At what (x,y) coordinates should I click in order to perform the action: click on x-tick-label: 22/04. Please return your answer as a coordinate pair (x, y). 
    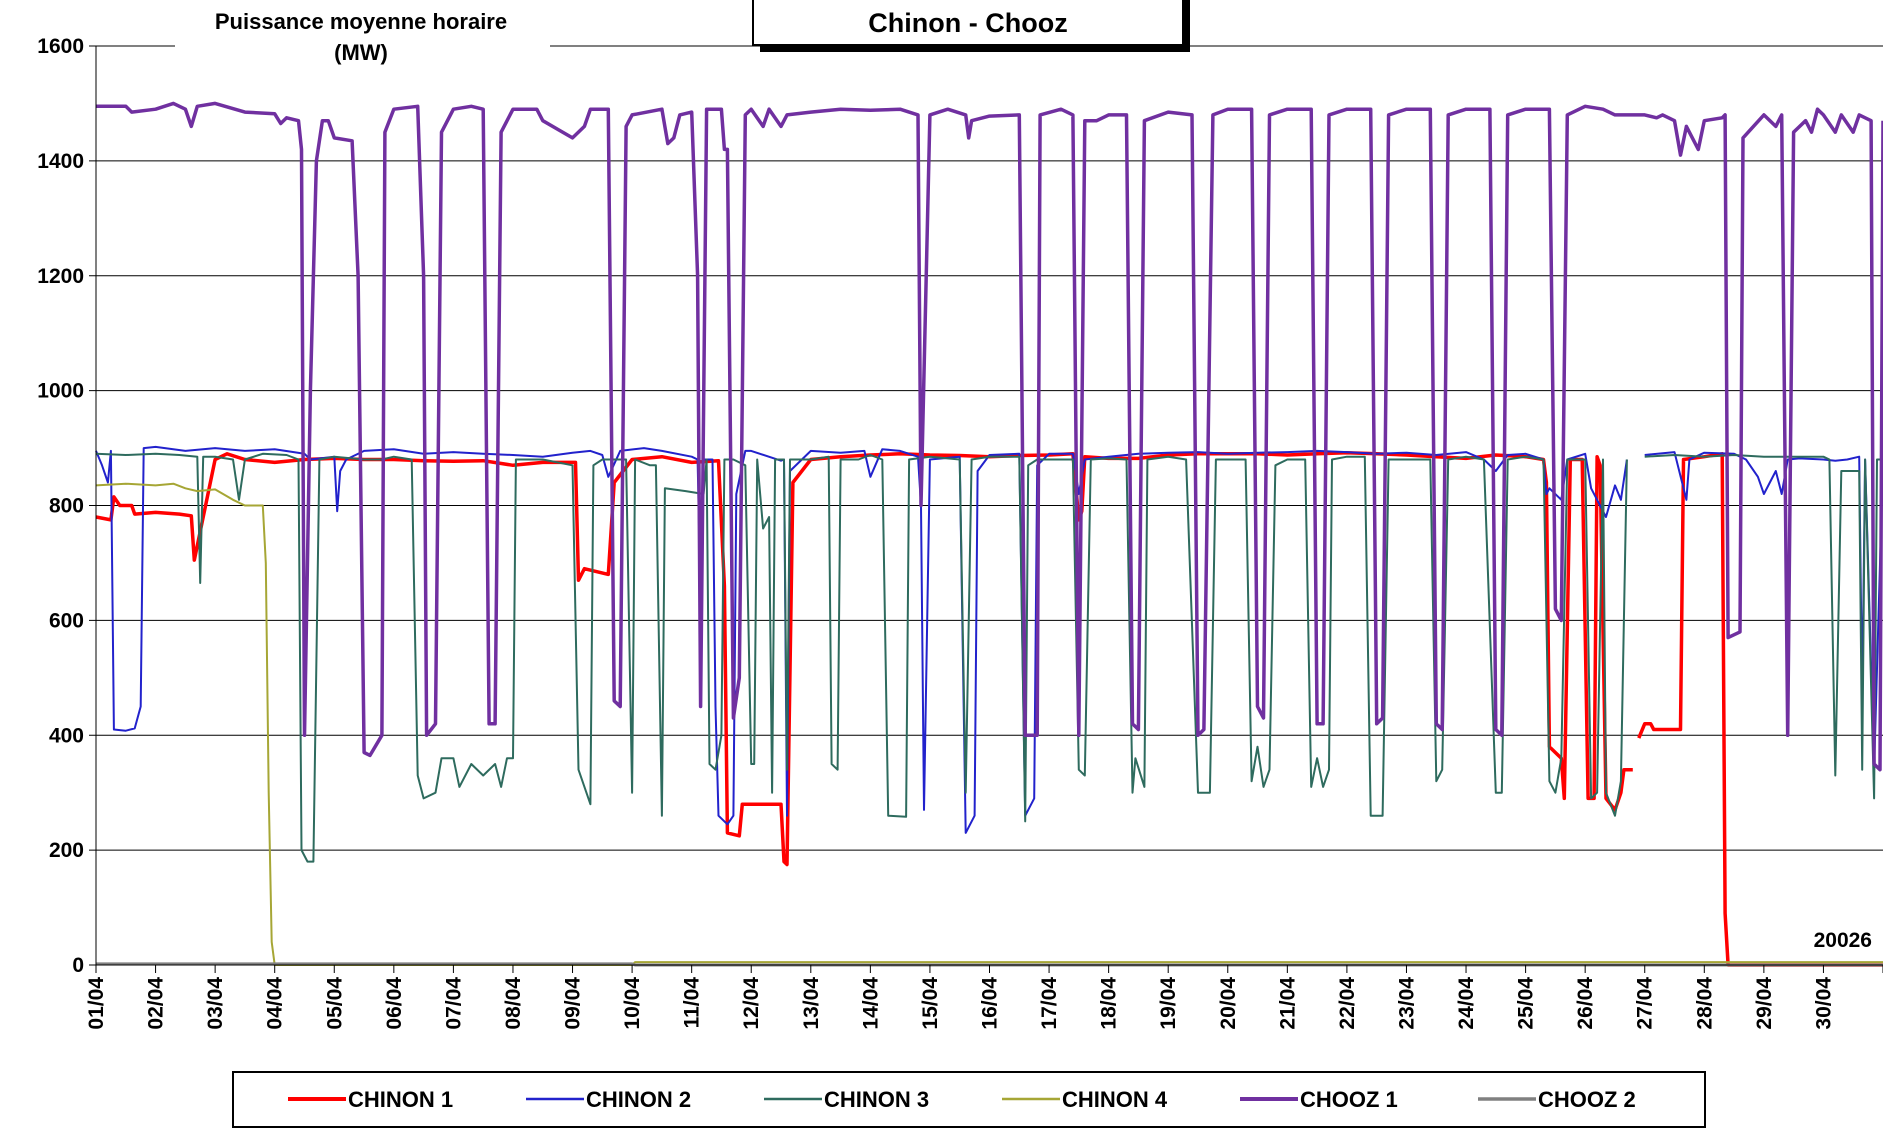
    Looking at the image, I should click on (1347, 1003).